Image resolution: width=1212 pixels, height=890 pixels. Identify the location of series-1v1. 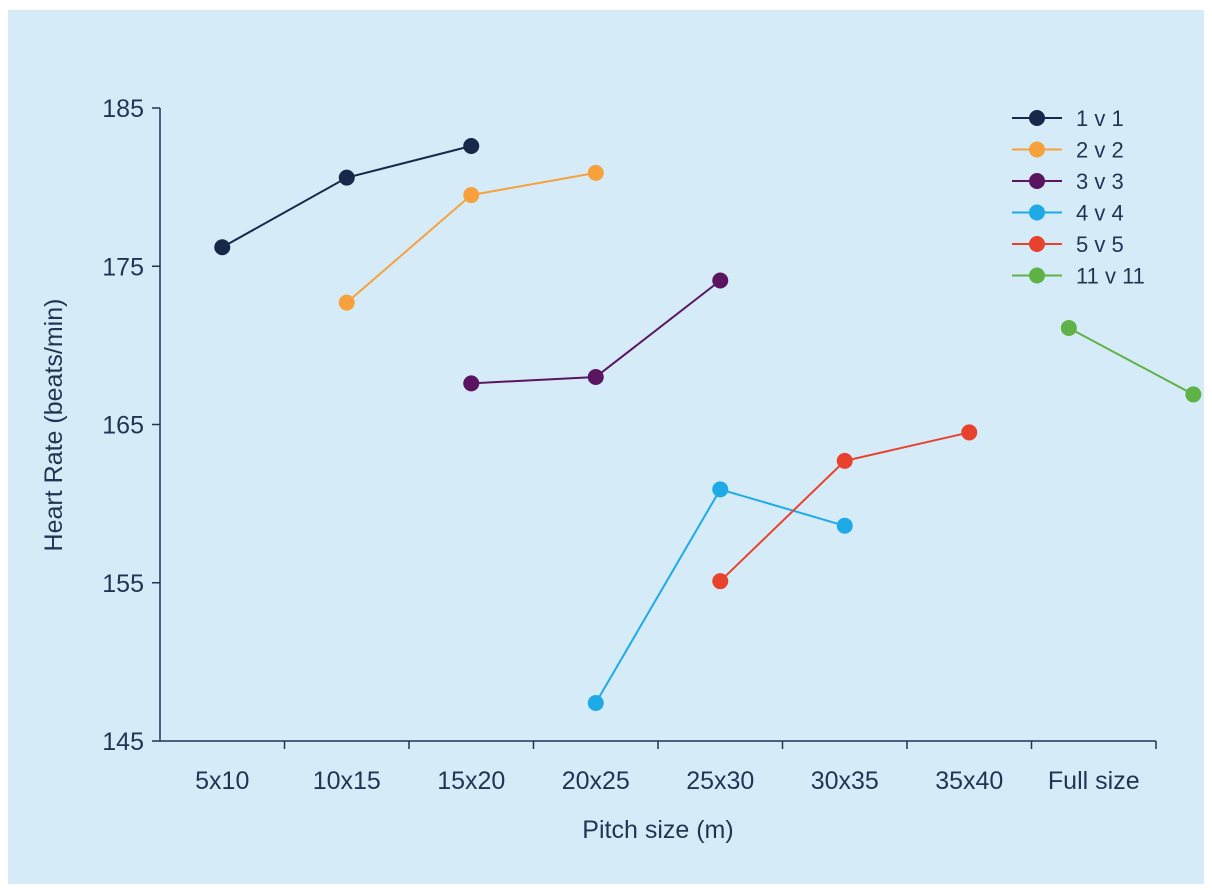
(347, 196).